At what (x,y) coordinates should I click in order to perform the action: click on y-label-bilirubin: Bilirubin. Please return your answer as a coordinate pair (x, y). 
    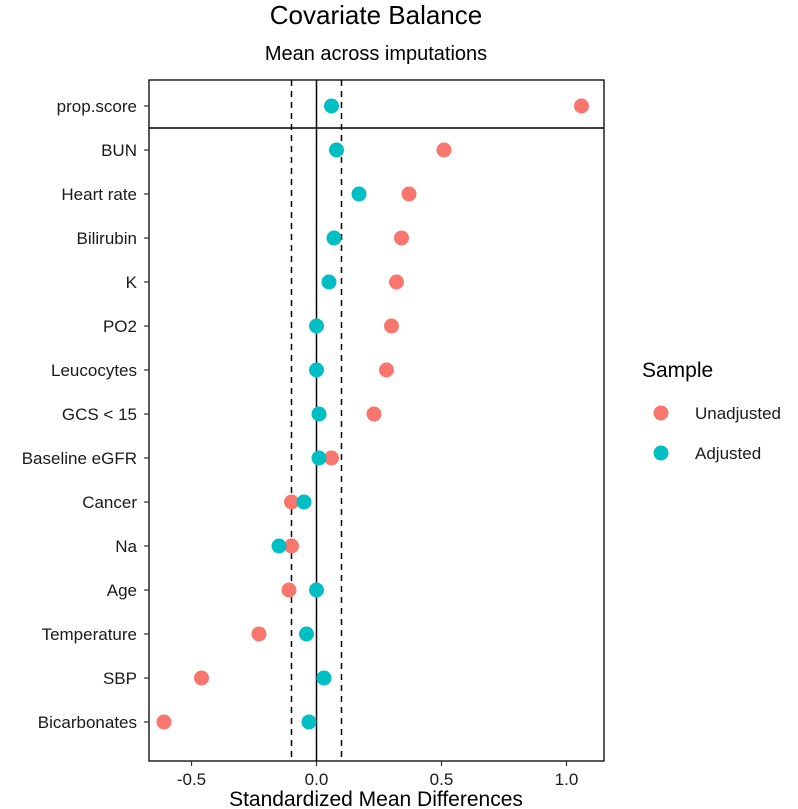
    Looking at the image, I should click on (107, 238).